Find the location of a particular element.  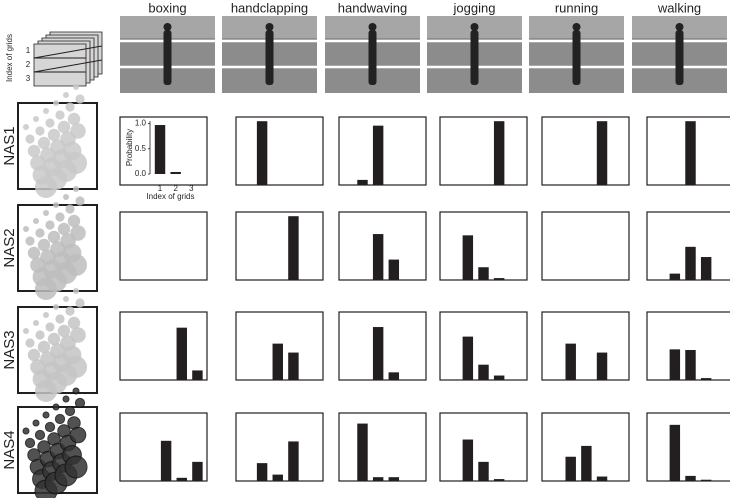

column-label: jogging is located at coordinates (474, 7).